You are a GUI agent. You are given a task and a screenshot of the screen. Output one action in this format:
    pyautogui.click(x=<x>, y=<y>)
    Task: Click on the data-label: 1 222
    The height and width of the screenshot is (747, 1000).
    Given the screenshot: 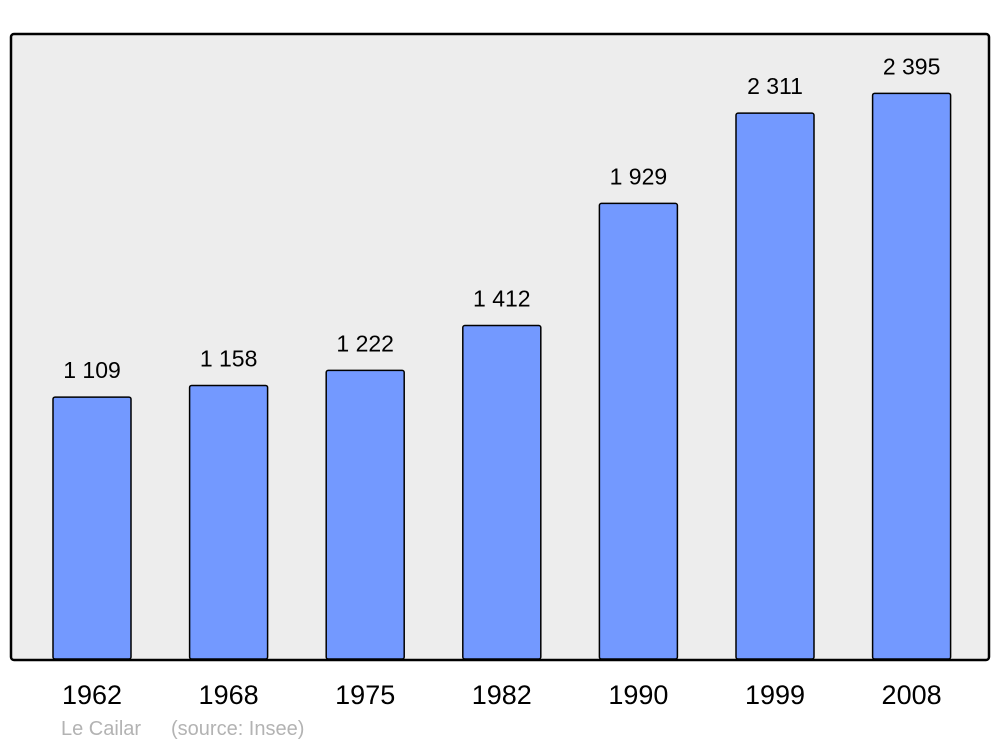 What is the action you would take?
    pyautogui.click(x=365, y=343)
    